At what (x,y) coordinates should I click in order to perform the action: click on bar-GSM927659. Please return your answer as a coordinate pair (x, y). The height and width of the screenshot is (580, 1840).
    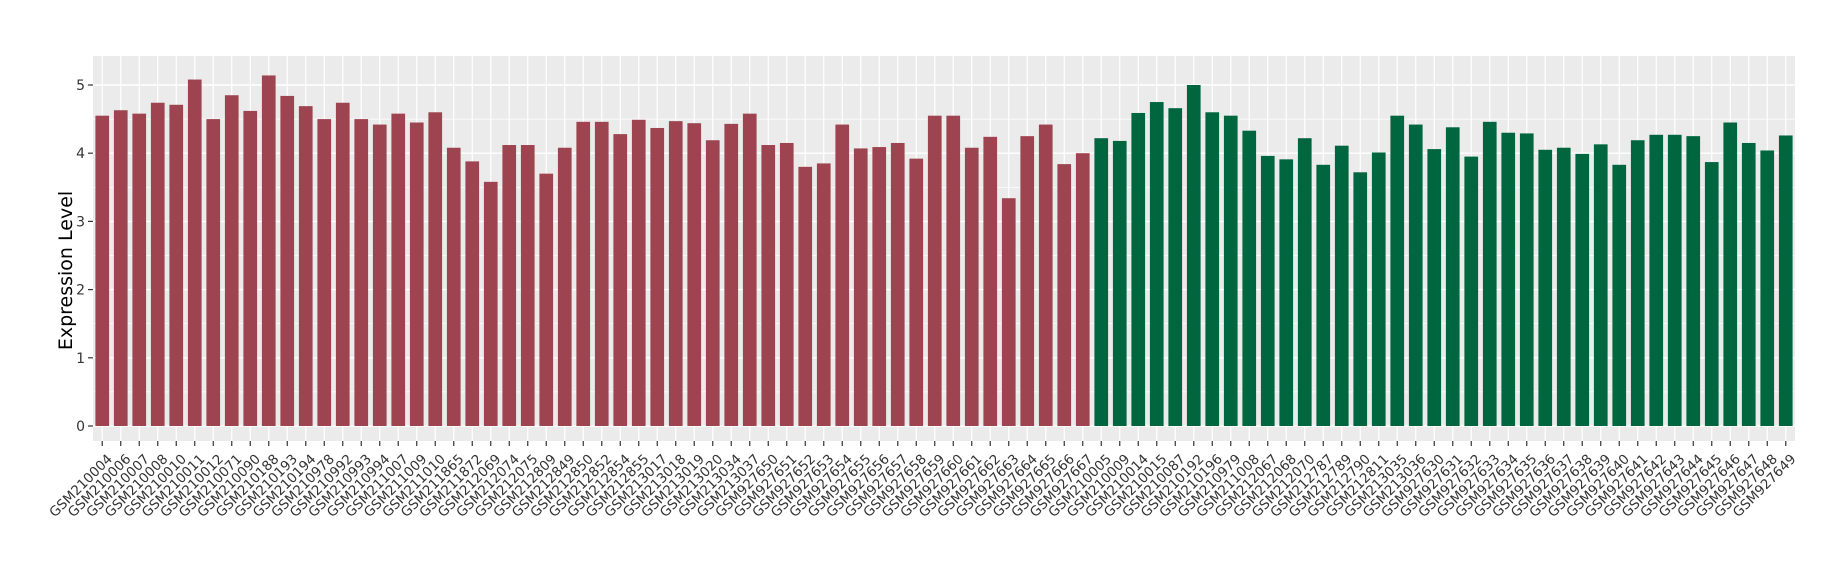
    Looking at the image, I should click on (934, 270).